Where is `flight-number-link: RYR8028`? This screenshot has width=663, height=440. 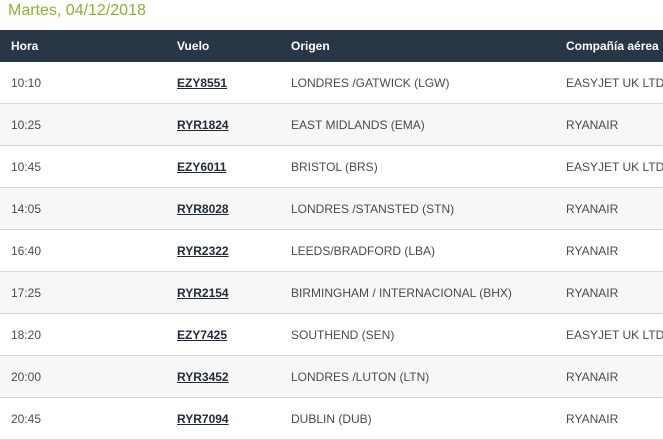
flight-number-link: RYR8028 is located at coordinates (203, 208).